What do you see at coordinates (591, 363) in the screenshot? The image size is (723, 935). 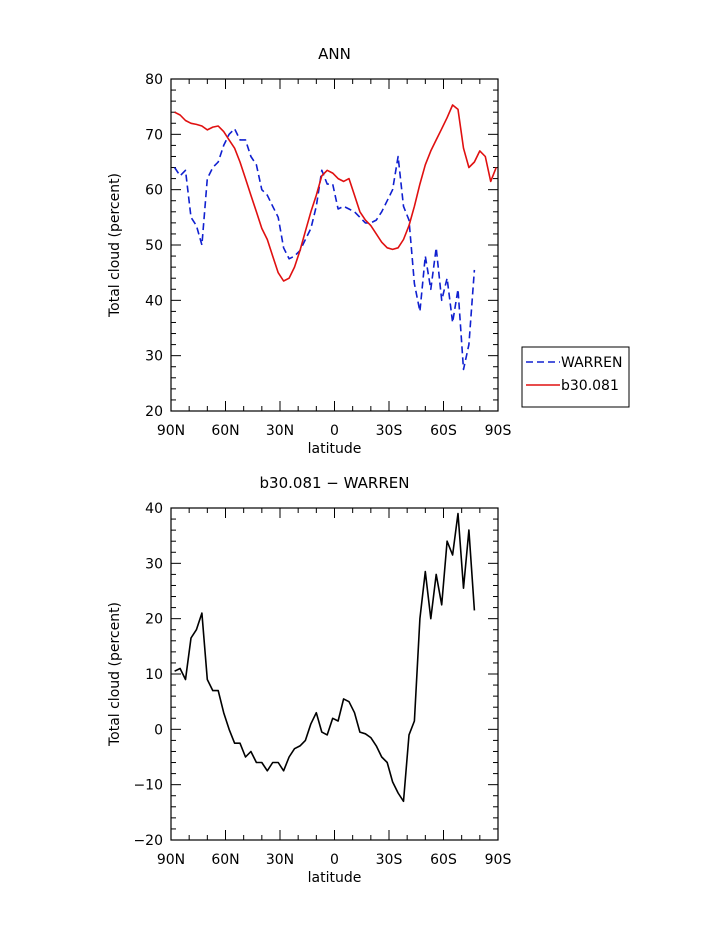 I see `legend-label: WARREN` at bounding box center [591, 363].